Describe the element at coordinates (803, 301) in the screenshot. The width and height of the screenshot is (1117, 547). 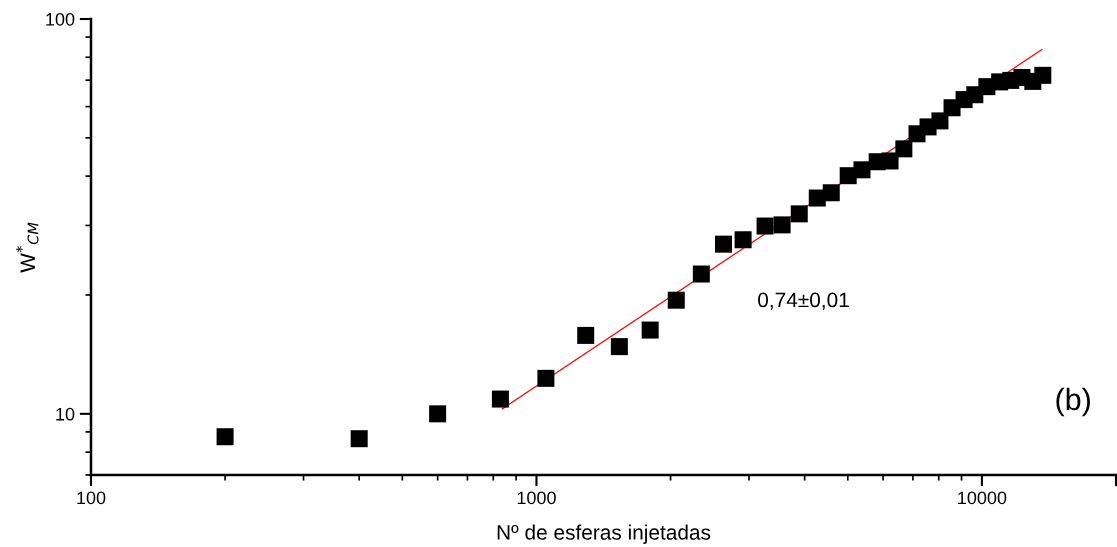
I see `annotation: 0,74±0,01` at that location.